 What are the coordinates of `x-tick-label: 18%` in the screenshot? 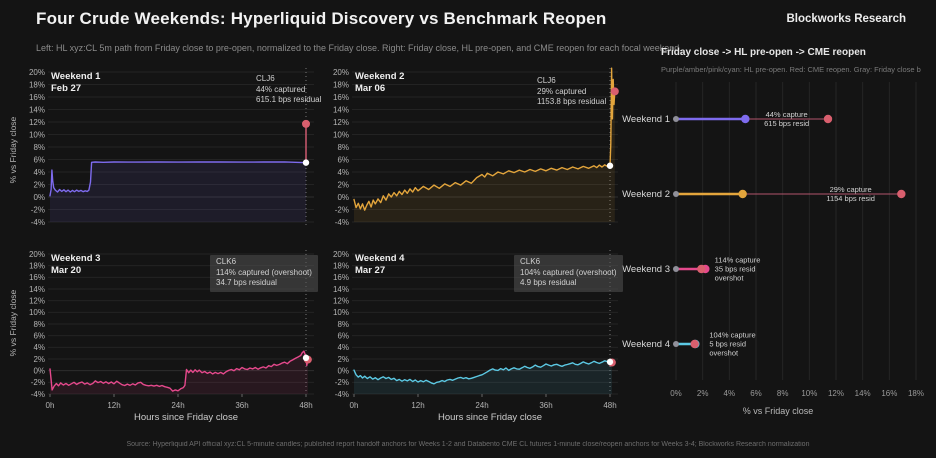 It's located at (916, 393).